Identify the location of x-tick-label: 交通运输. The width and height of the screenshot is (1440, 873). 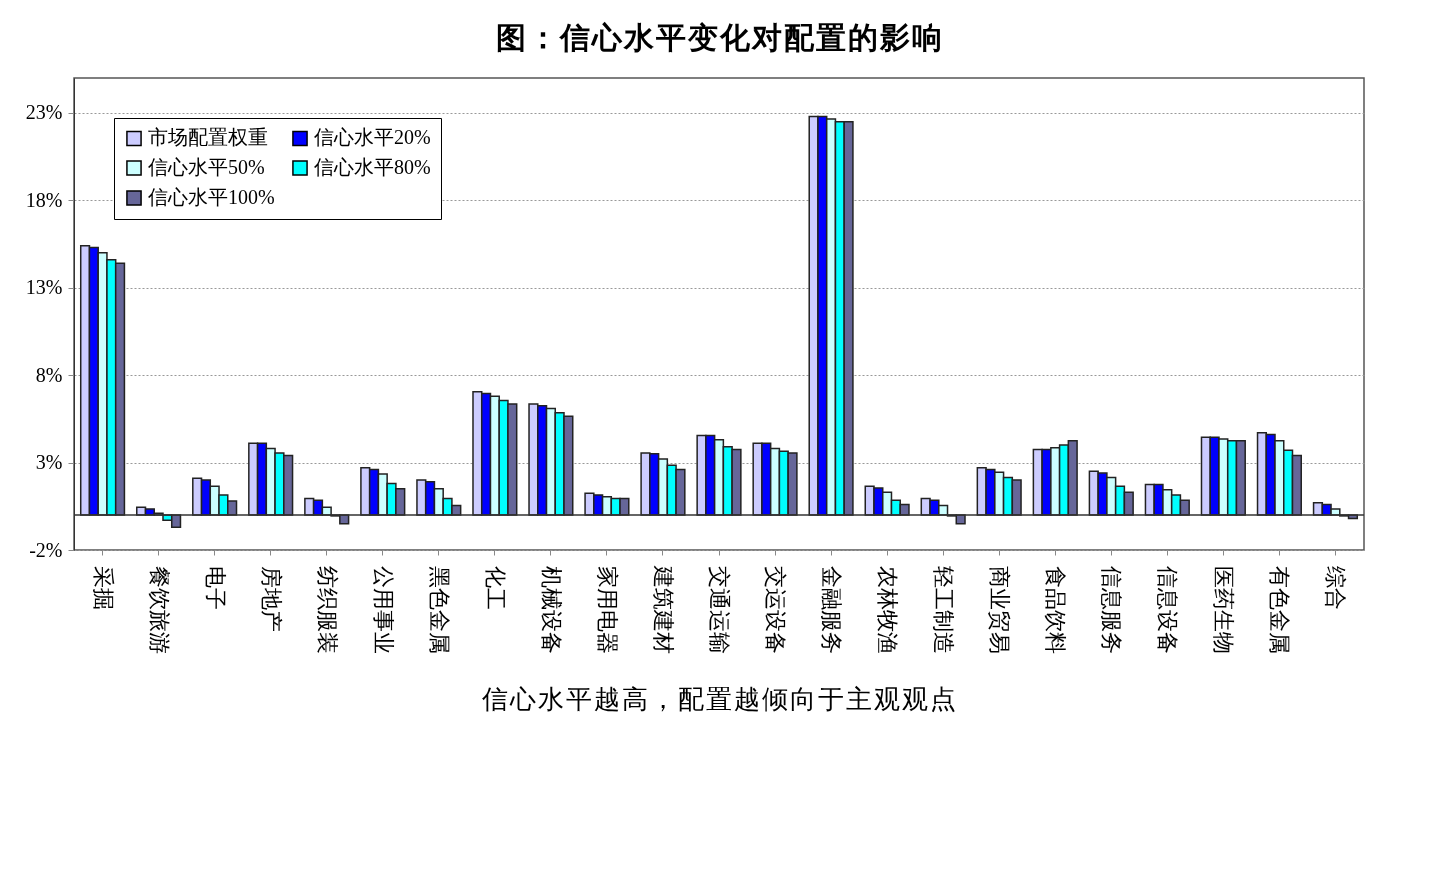
(719, 609).